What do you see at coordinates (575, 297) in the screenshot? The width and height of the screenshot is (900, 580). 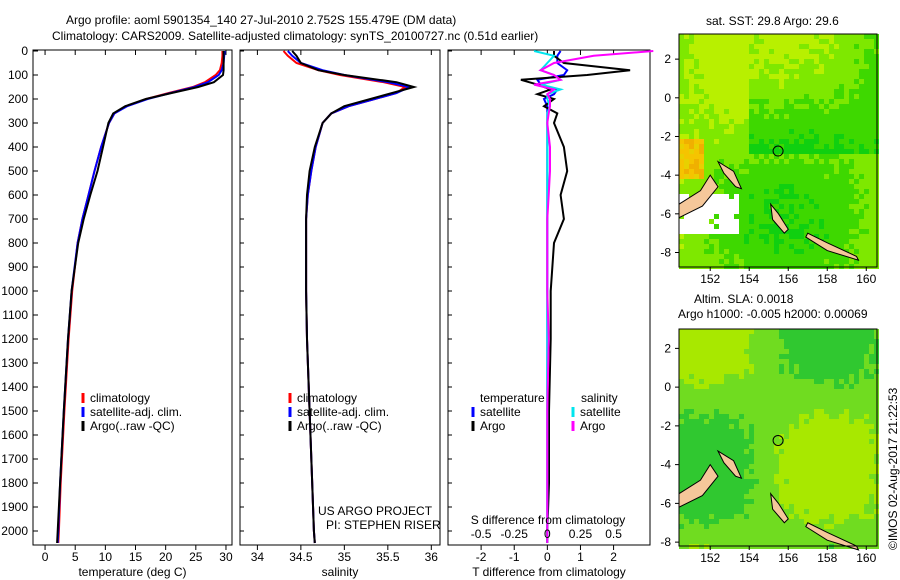 I see `series-line-t-argo` at bounding box center [575, 297].